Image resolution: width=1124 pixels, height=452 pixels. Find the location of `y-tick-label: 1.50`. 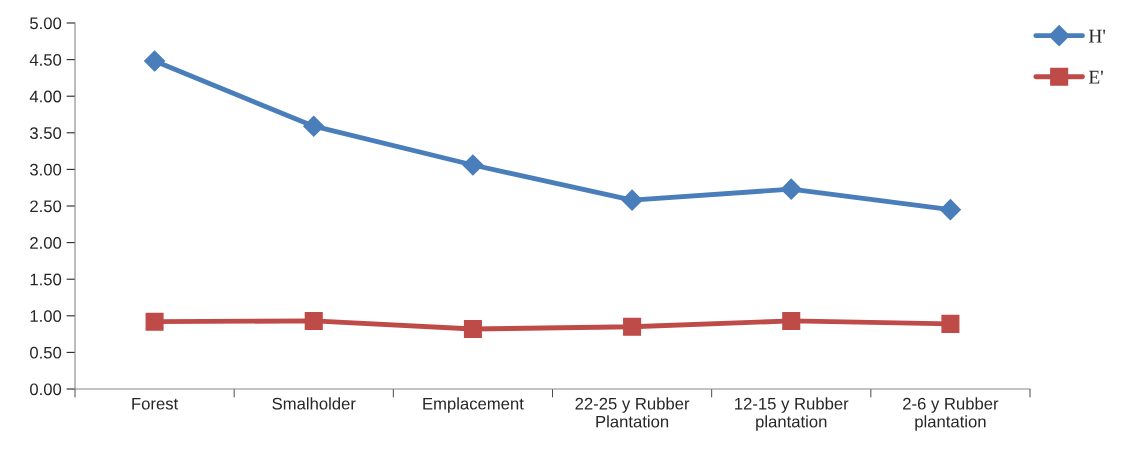

y-tick-label: 1.50 is located at coordinates (46, 279).